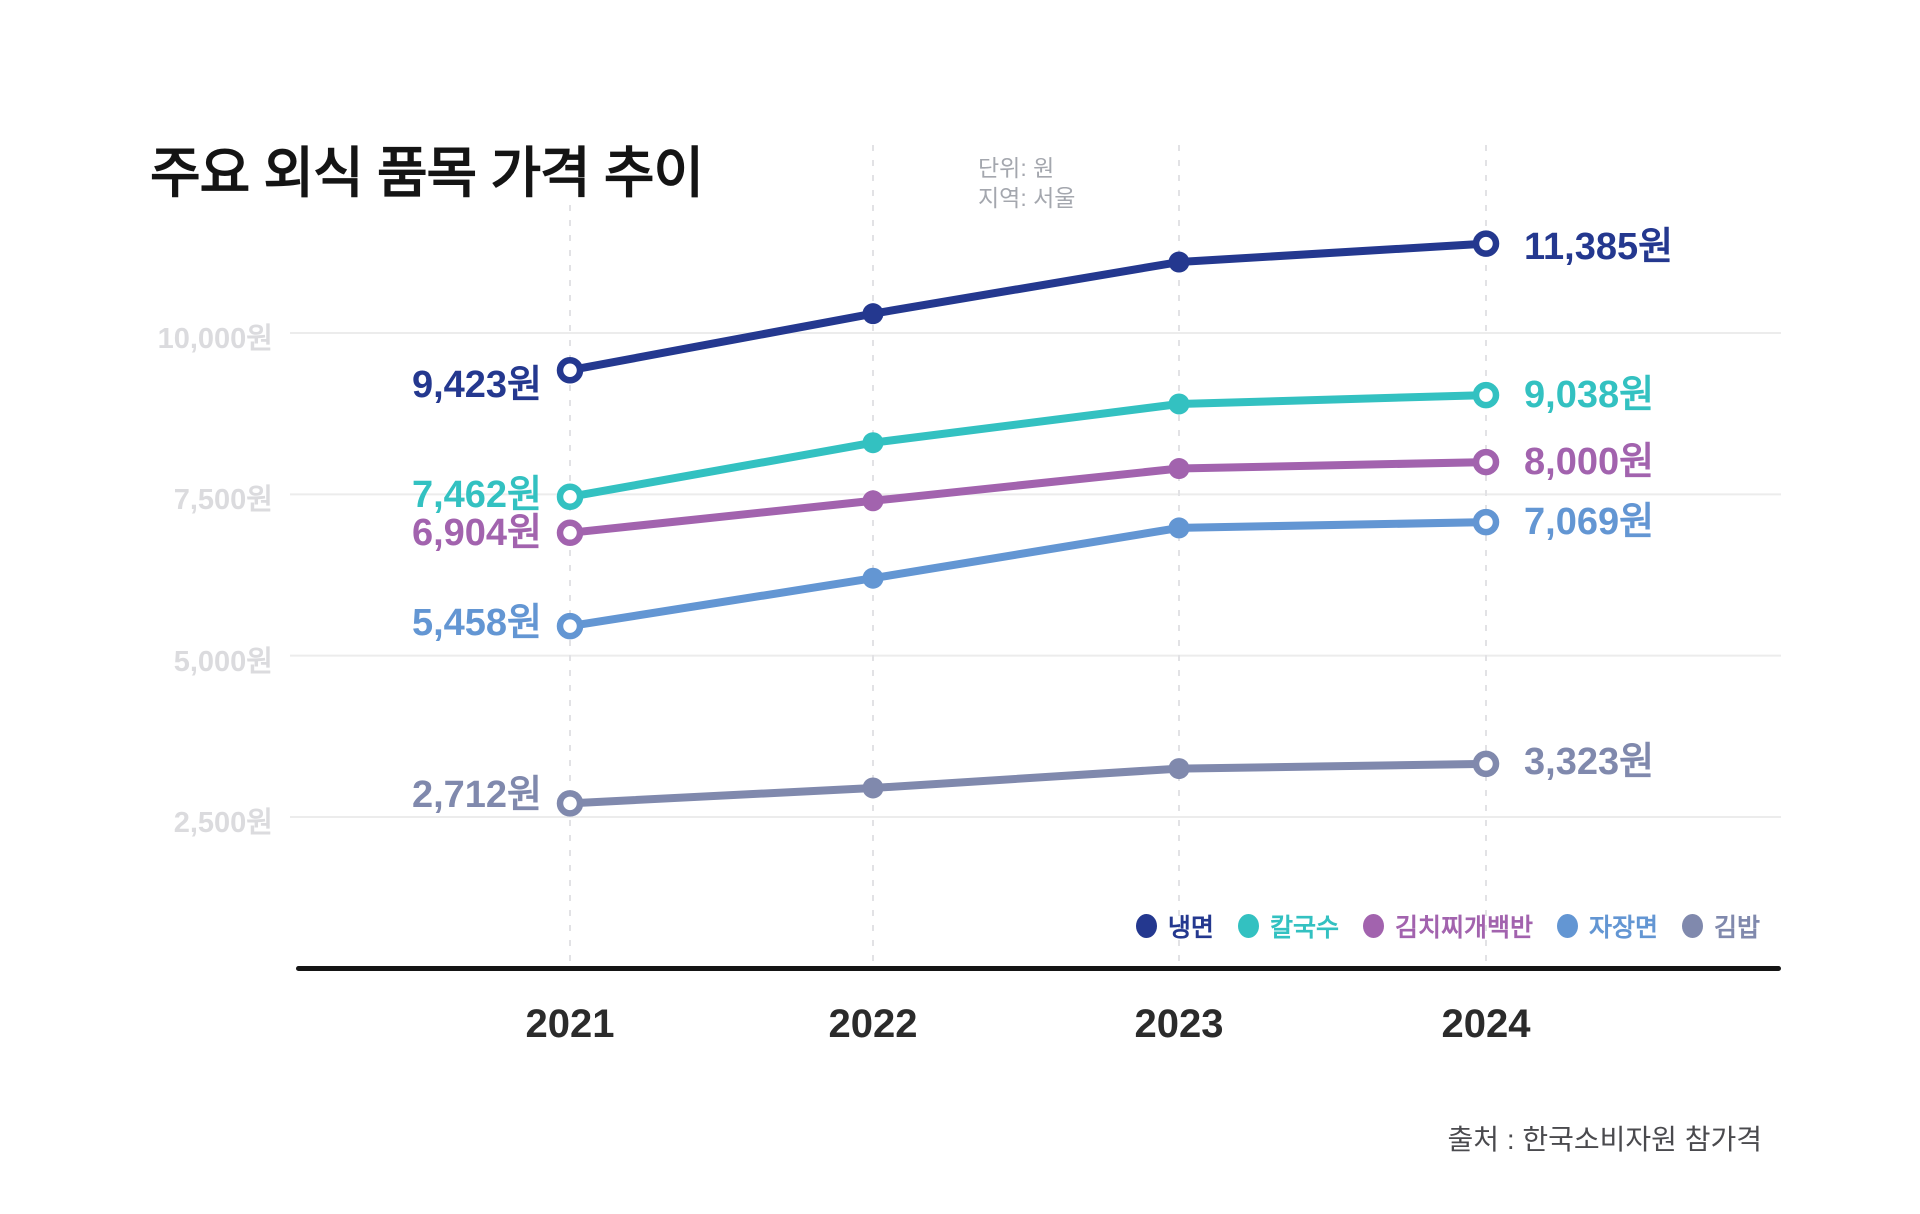  Describe the element at coordinates (1179, 469) in the screenshot. I see `data-point-kimchi-jjigae-baekban-2023` at that location.